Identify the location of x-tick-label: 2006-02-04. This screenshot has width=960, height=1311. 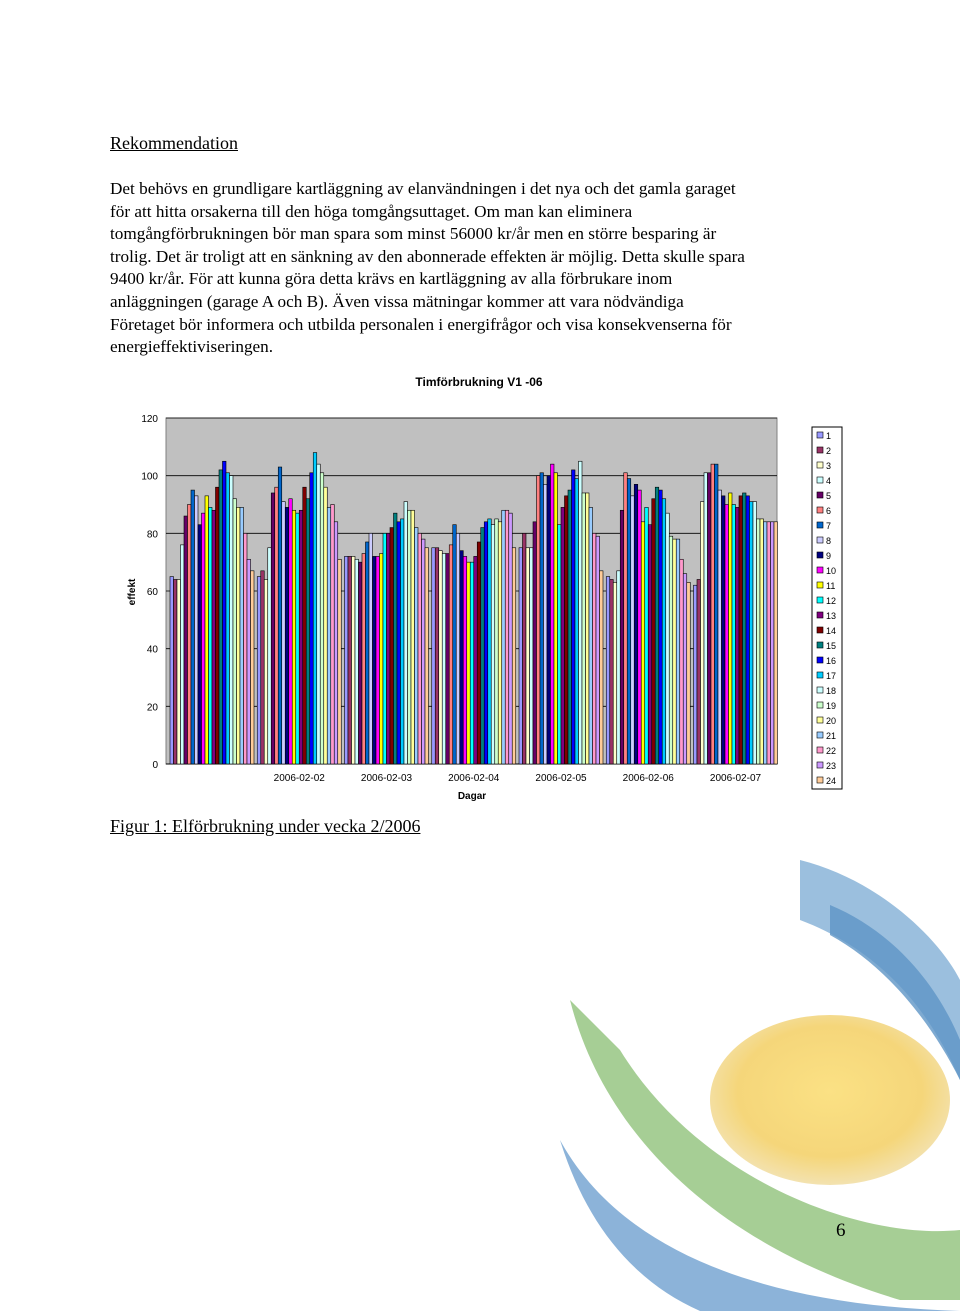
(474, 778).